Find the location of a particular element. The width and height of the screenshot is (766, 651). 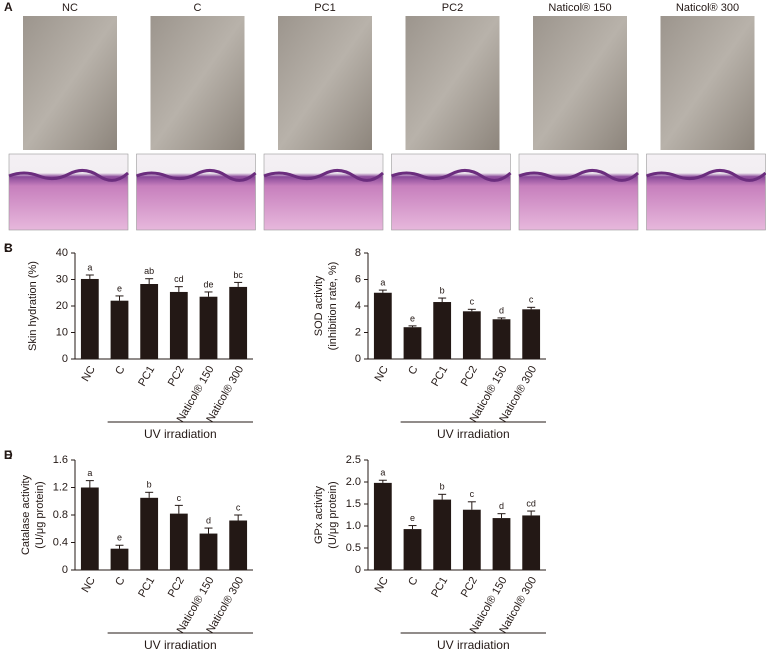

panel-label: E is located at coordinates (8, 455).